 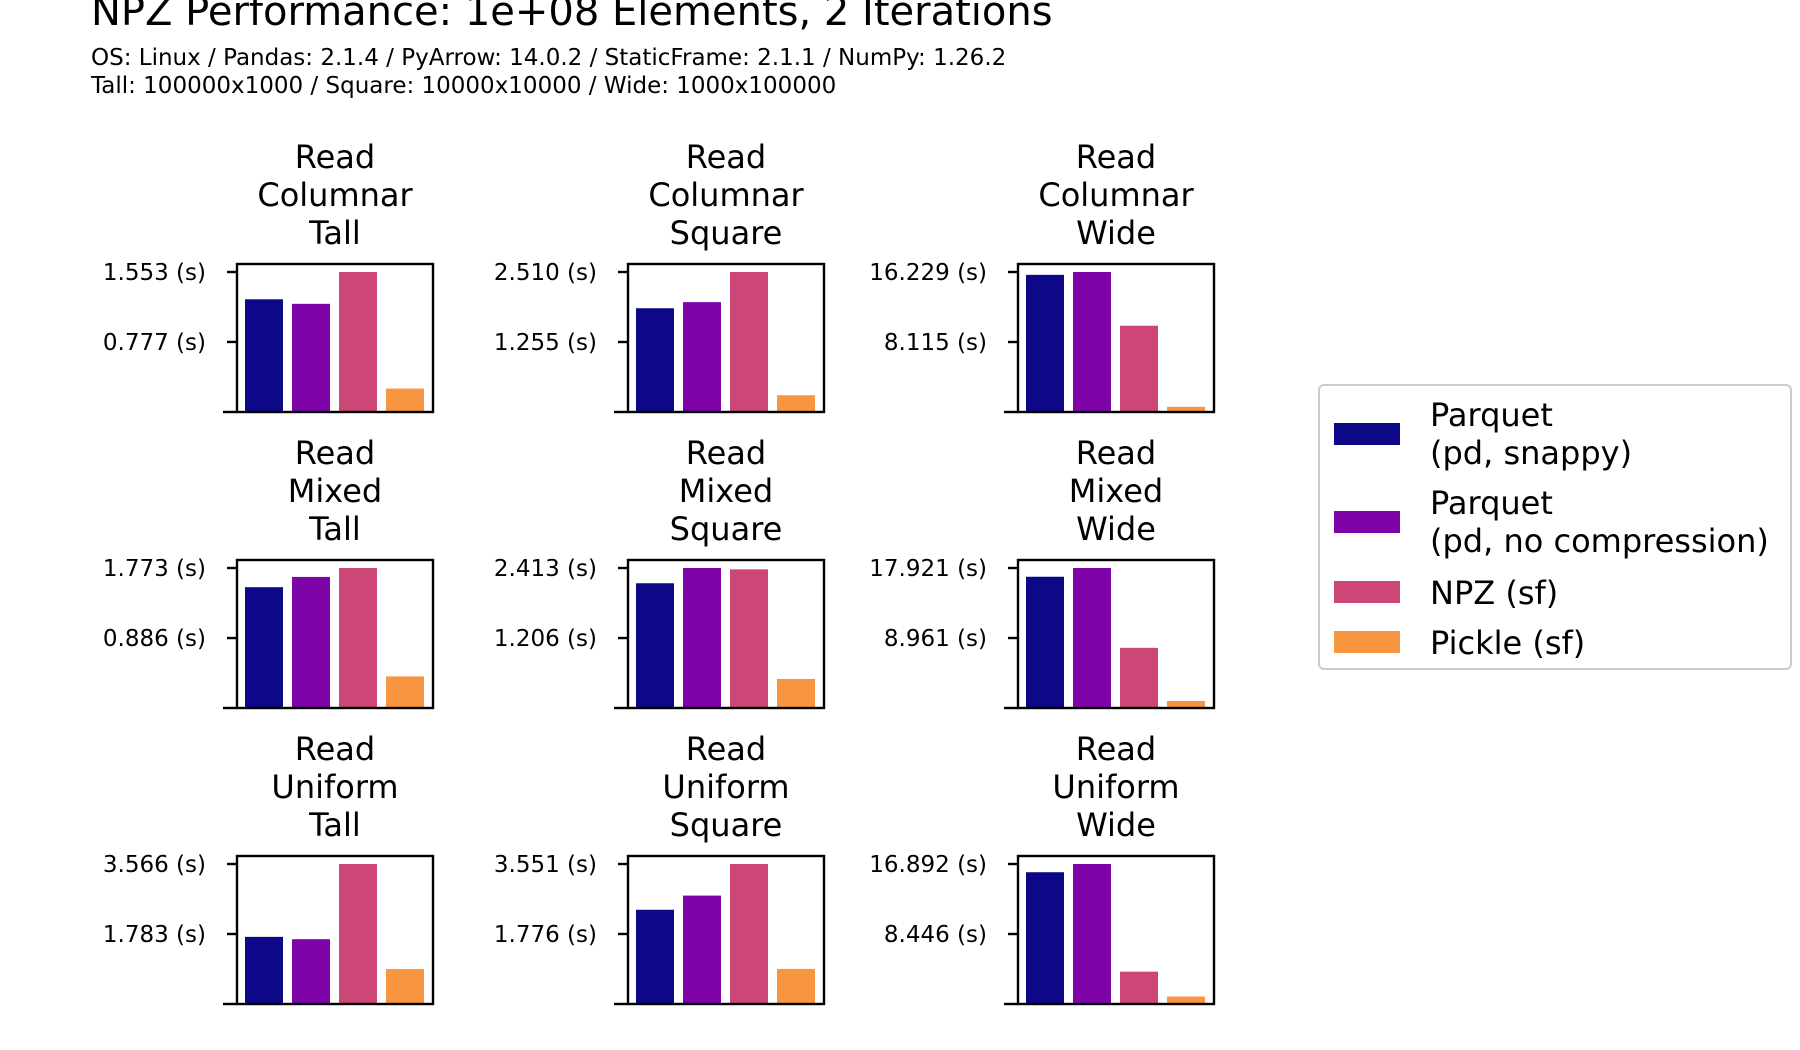 What do you see at coordinates (154, 343) in the screenshot?
I see `y-tick-label: 0.777 (s)` at bounding box center [154, 343].